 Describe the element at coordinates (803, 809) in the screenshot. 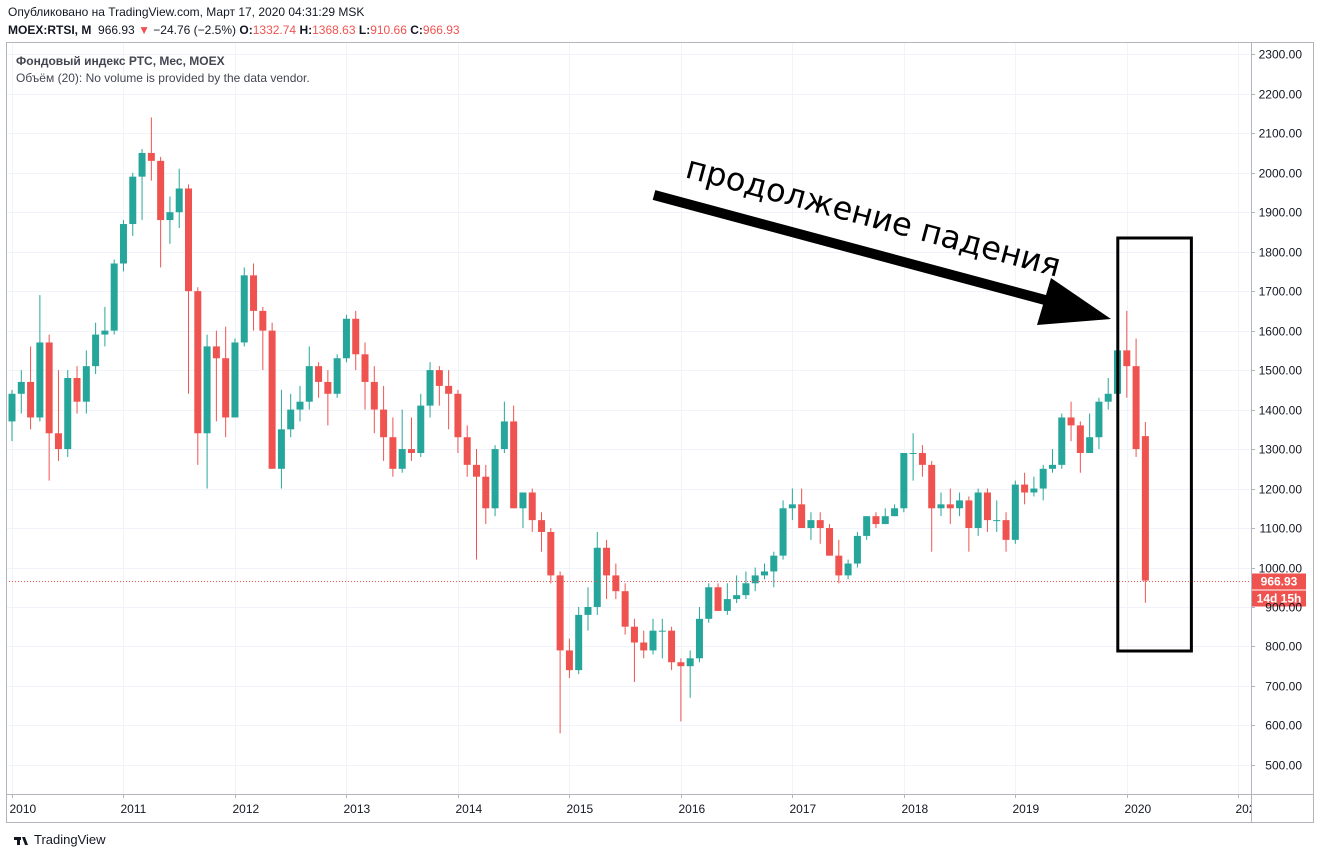

I see `x-tick-label: 2017` at that location.